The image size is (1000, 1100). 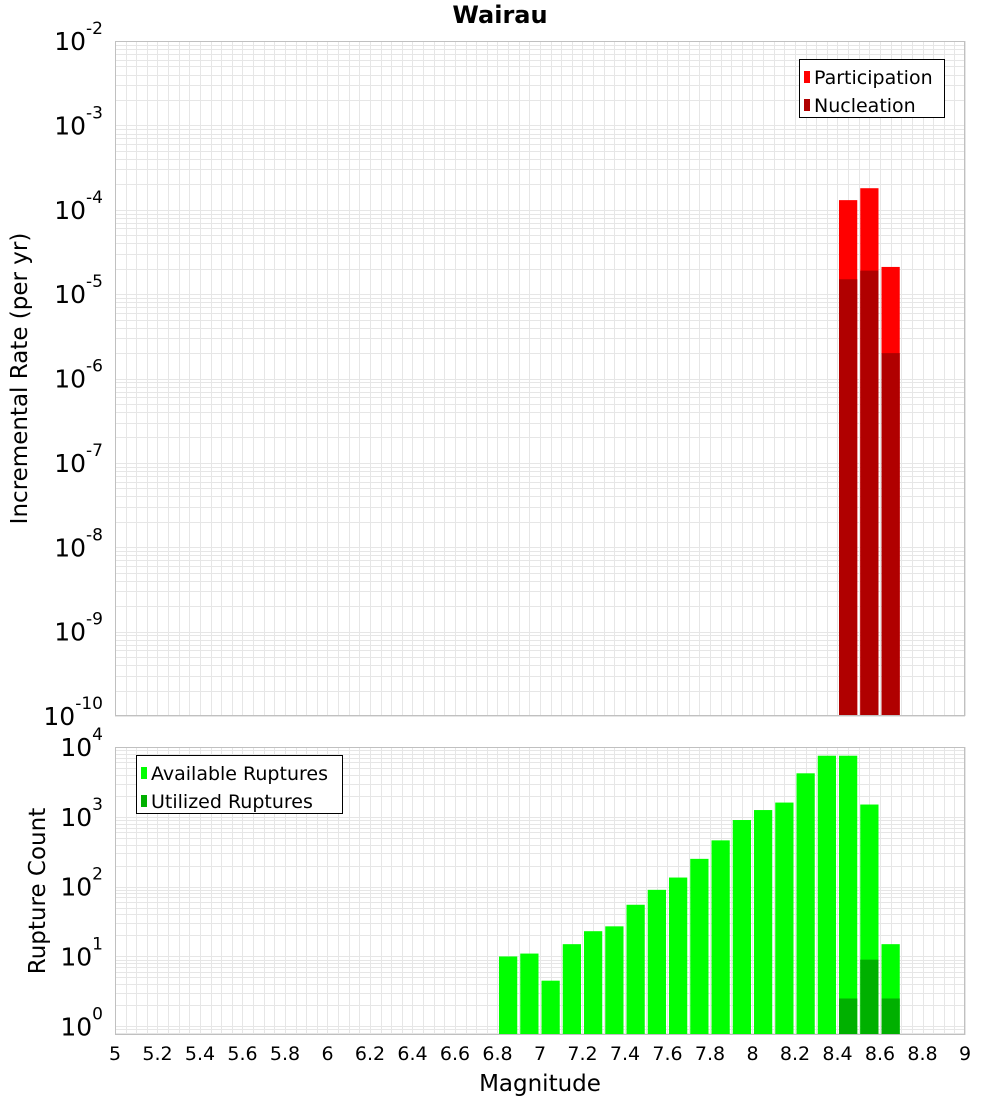 I want to click on y-tick-label: 10⁻⁸, so click(x=78, y=543).